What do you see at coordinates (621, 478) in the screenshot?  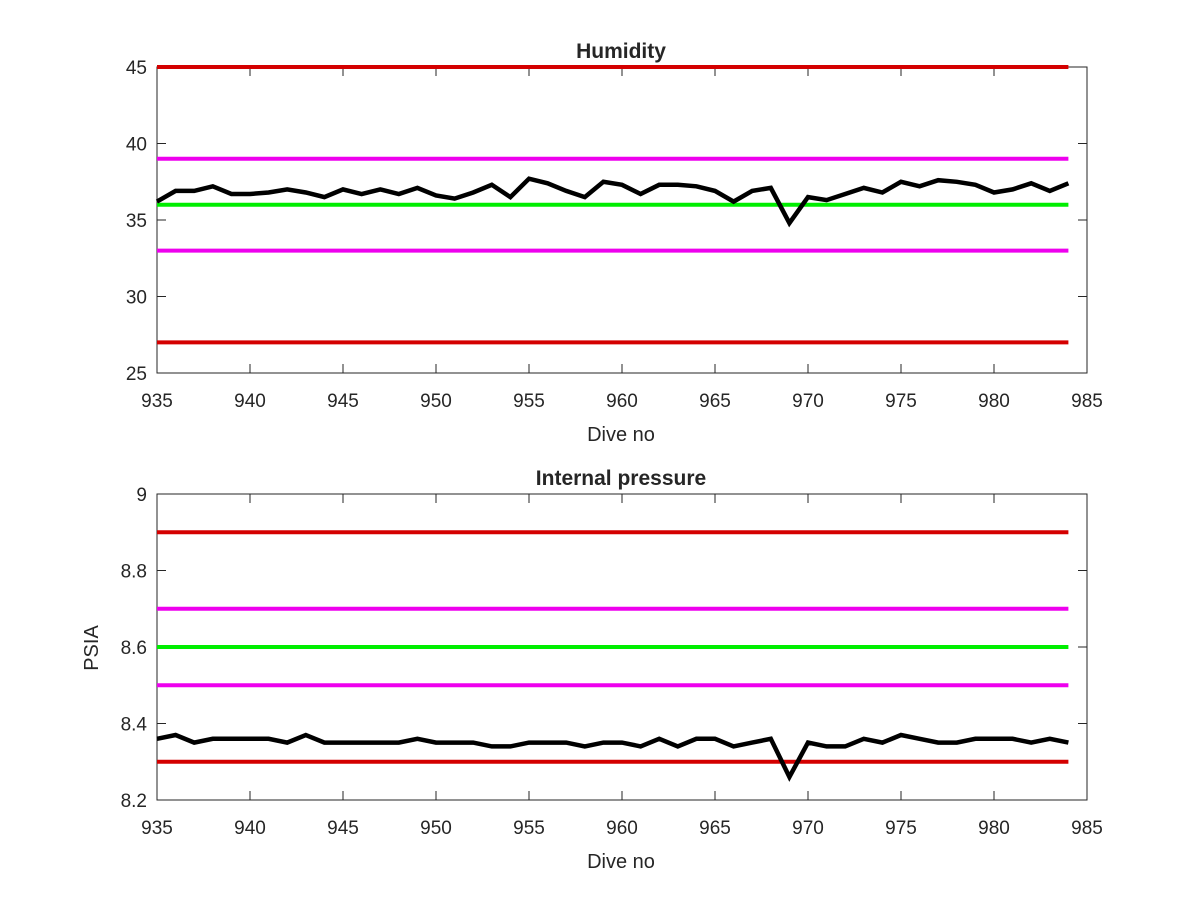 I see `chart-title: Internal pressure` at bounding box center [621, 478].